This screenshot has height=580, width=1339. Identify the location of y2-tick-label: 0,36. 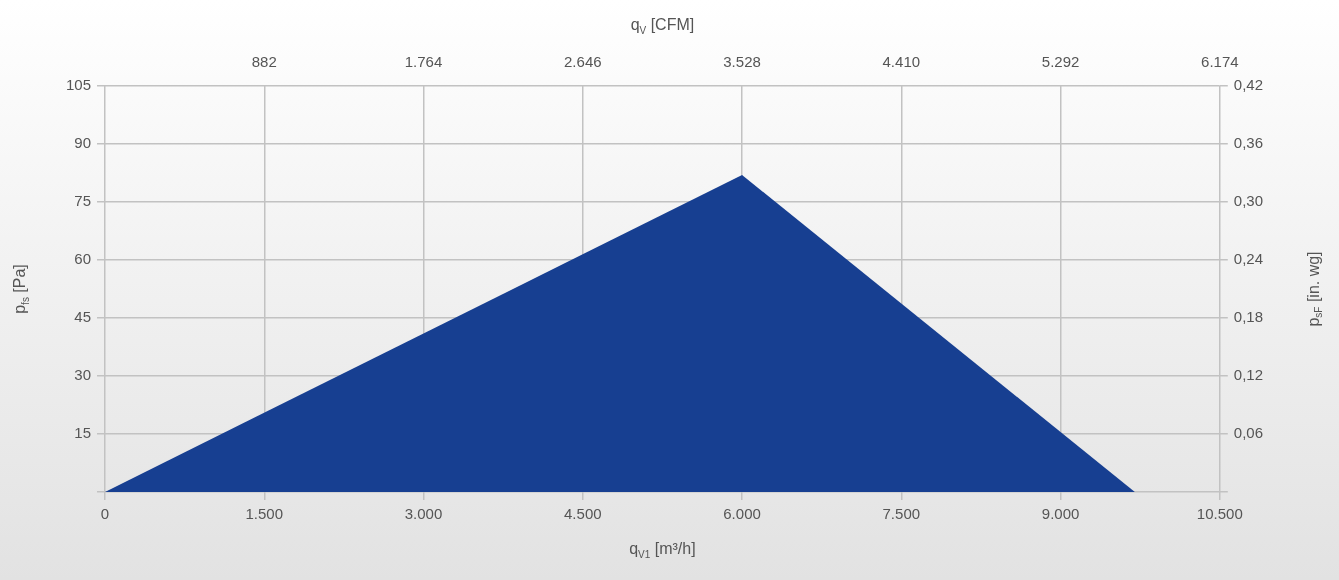
(1248, 143).